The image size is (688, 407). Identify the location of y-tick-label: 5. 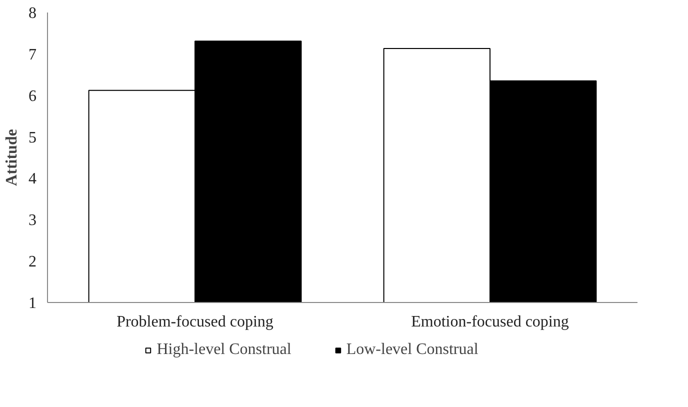
(32, 137).